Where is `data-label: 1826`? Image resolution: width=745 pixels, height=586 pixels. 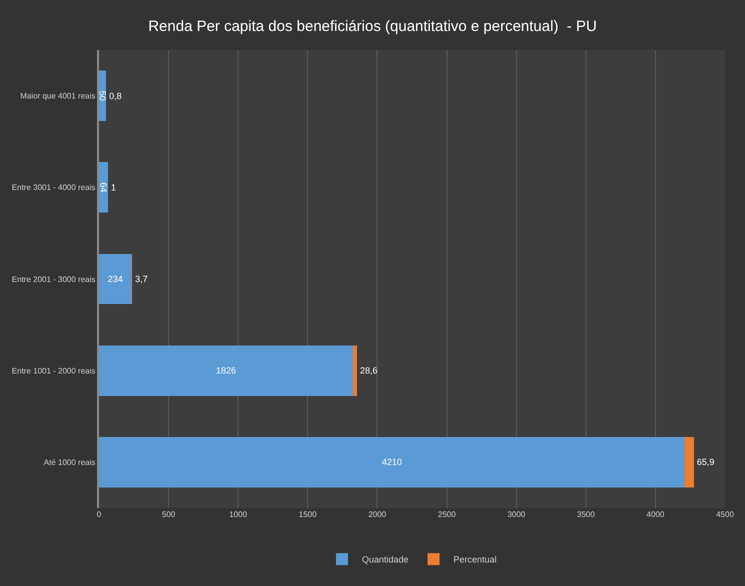
data-label: 1826 is located at coordinates (226, 371).